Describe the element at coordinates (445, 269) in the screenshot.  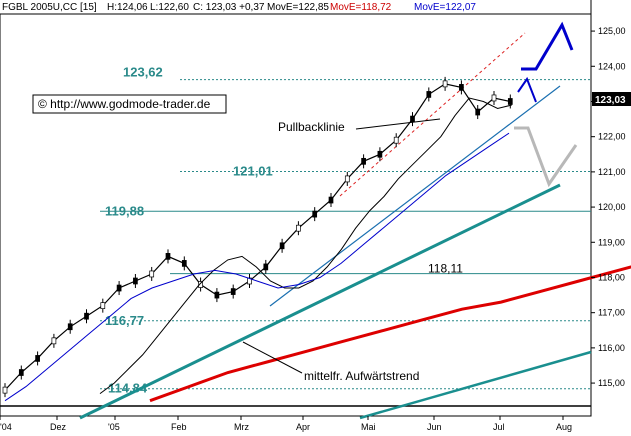
I see `level-label-3: 118,11` at that location.